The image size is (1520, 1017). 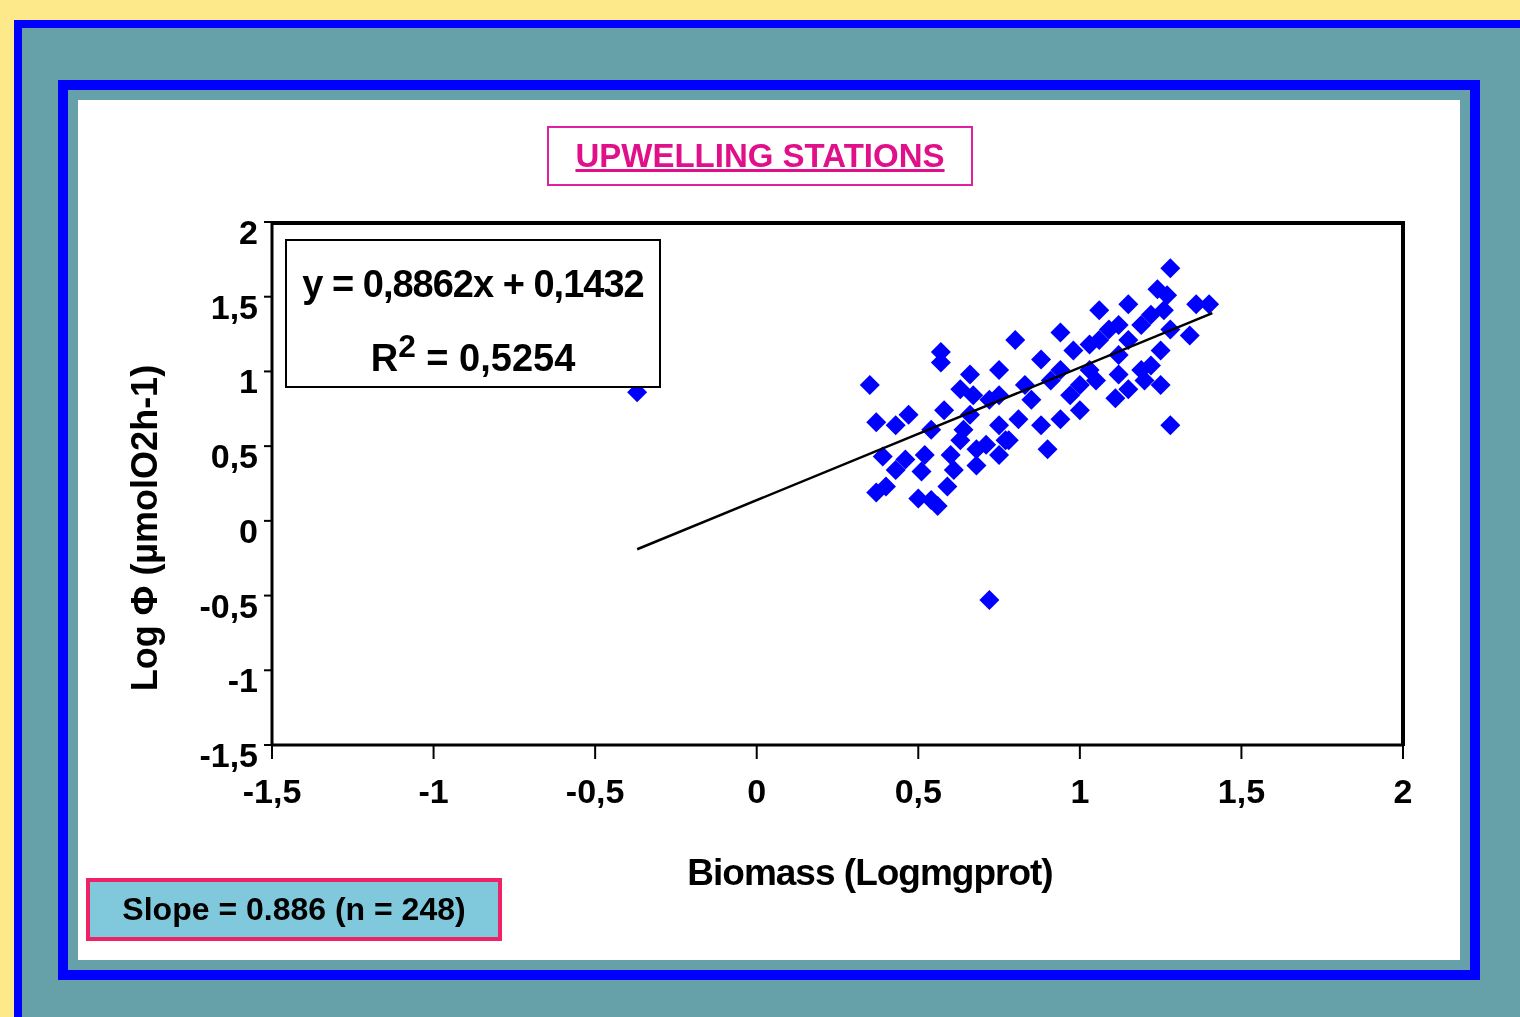 I want to click on y-tick-label: 0,5, so click(x=234, y=456).